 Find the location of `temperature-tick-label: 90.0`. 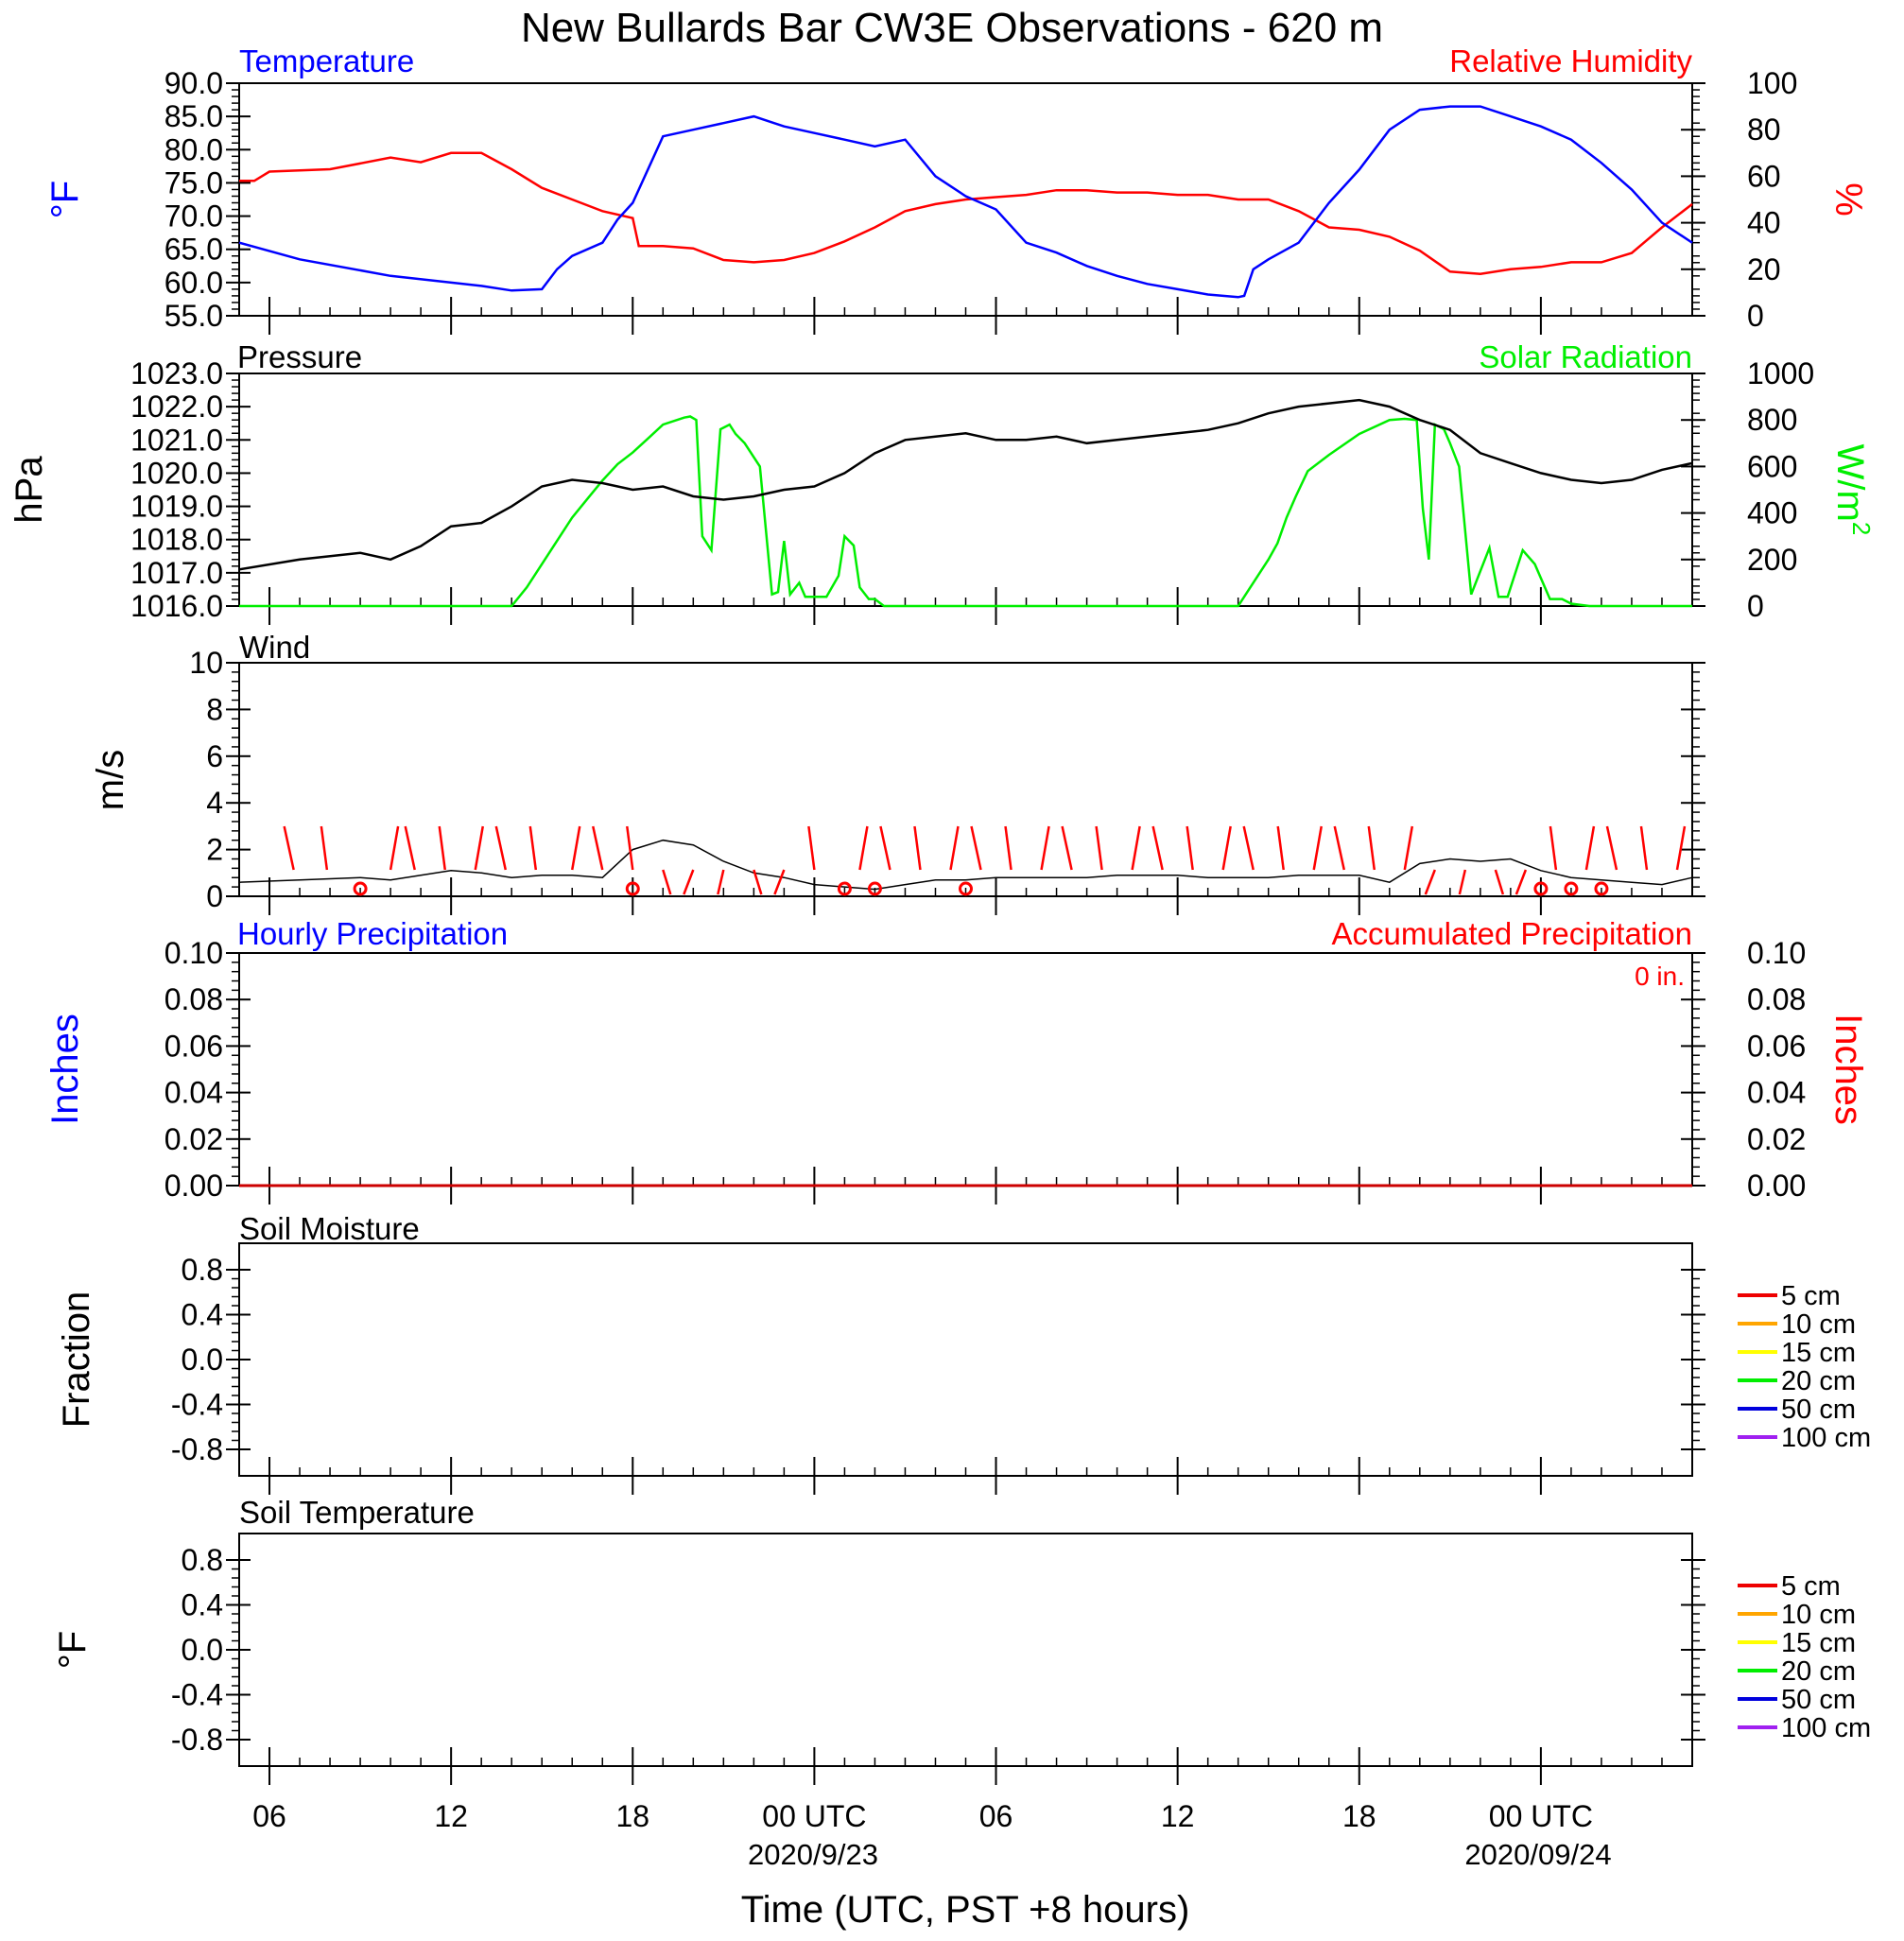

temperature-tick-label: 90.0 is located at coordinates (193, 83).